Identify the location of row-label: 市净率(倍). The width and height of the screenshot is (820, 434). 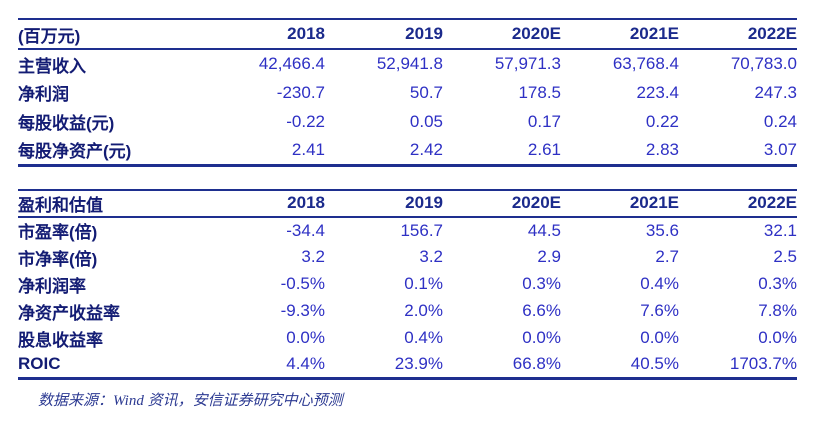
(58, 259).